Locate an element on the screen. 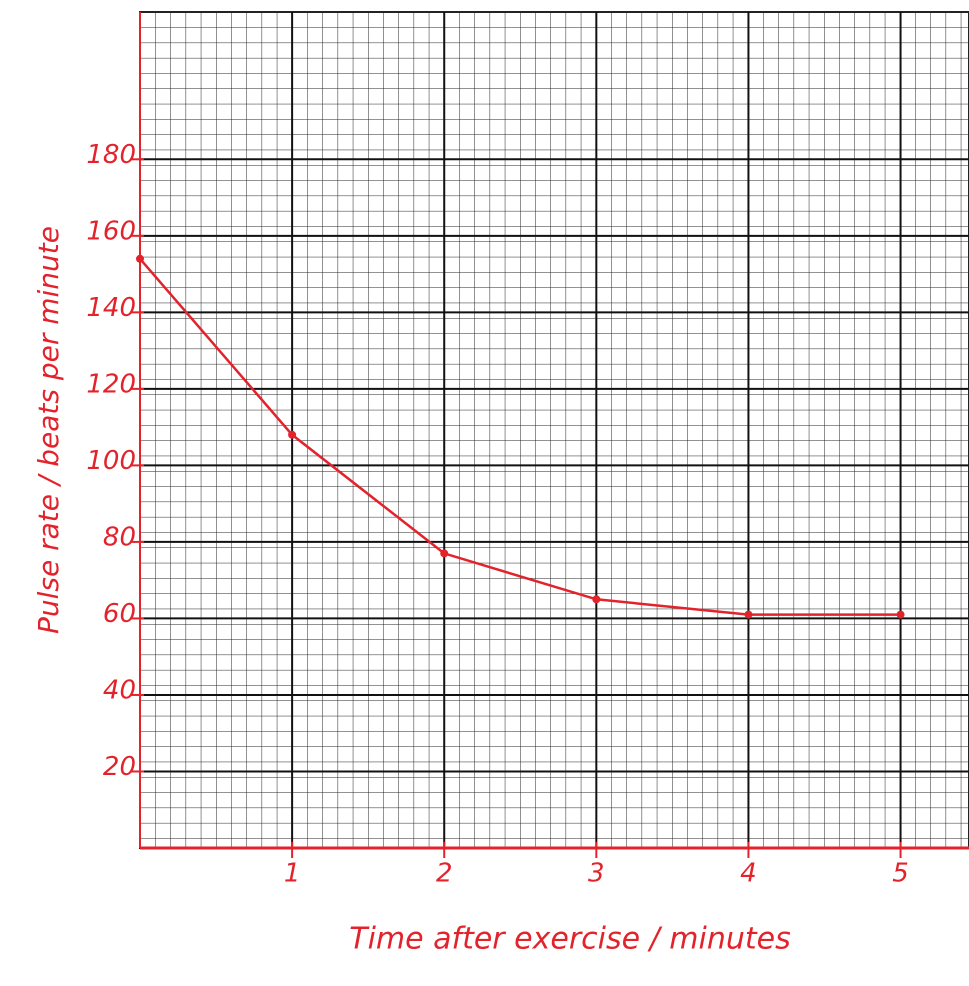 This screenshot has height=986, width=969. x-tick-label: 4 is located at coordinates (748, 874).